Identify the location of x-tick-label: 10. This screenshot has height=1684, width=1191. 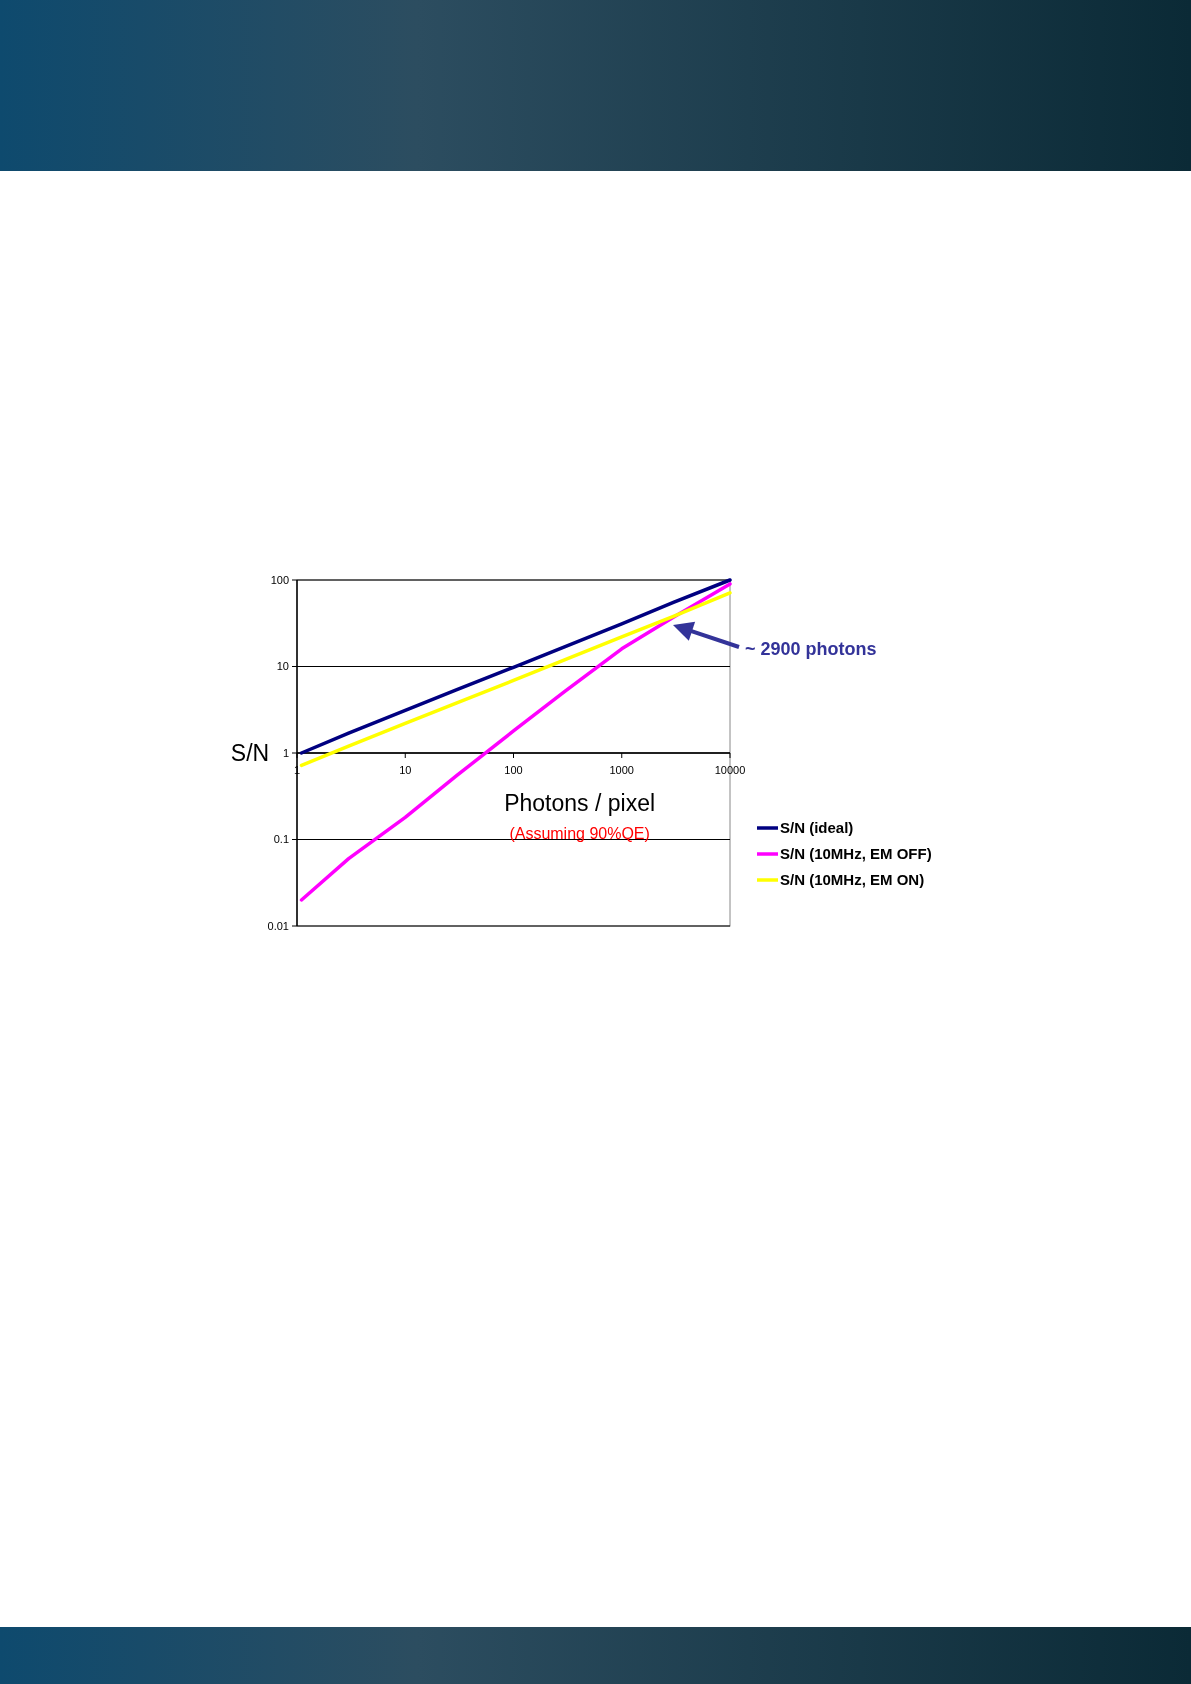
(405, 770).